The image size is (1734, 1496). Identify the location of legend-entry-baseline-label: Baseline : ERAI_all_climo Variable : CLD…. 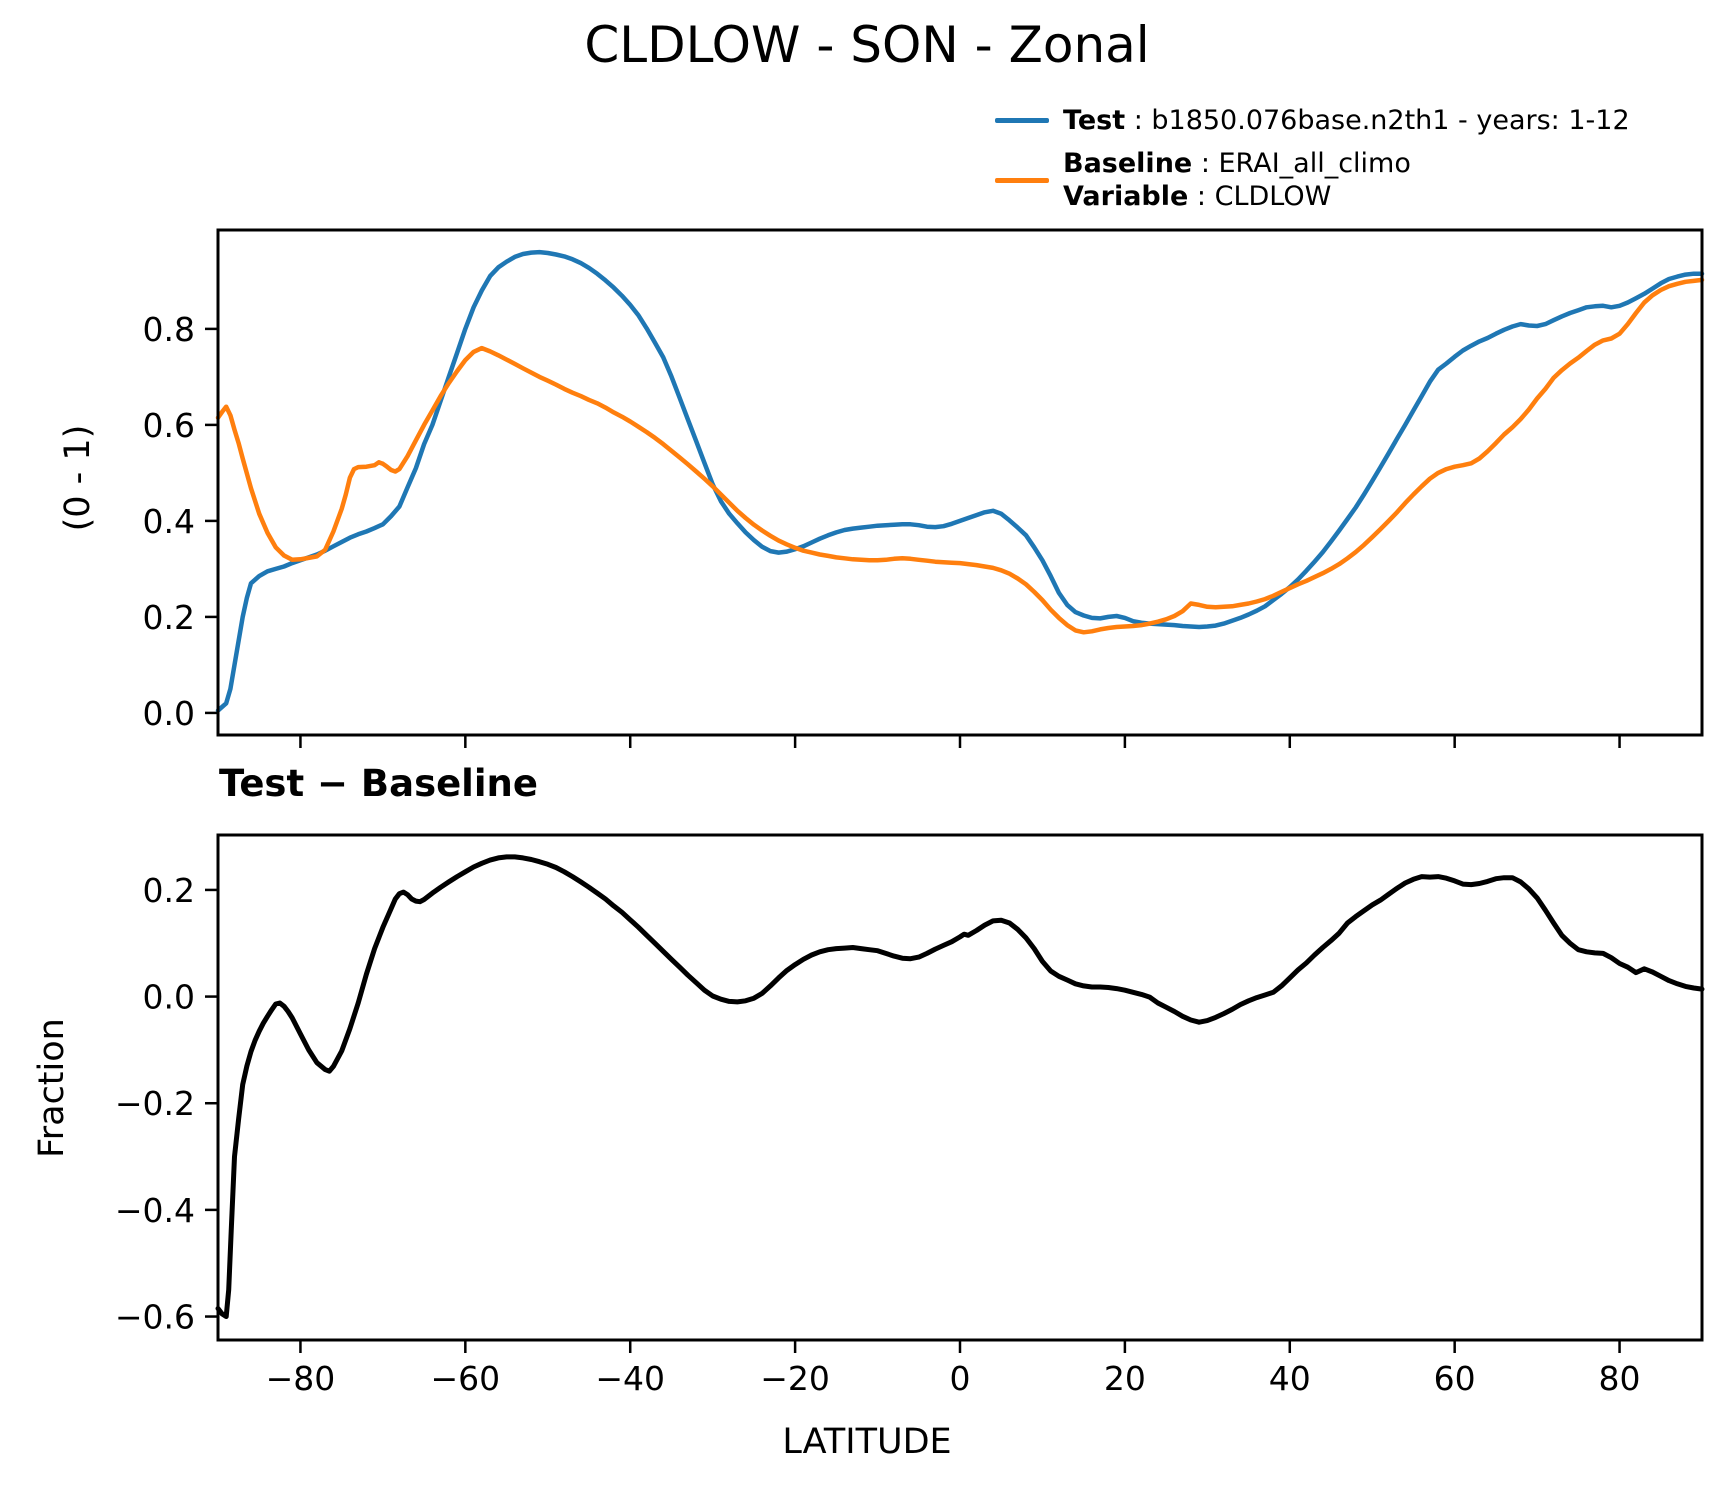
(1237, 180).